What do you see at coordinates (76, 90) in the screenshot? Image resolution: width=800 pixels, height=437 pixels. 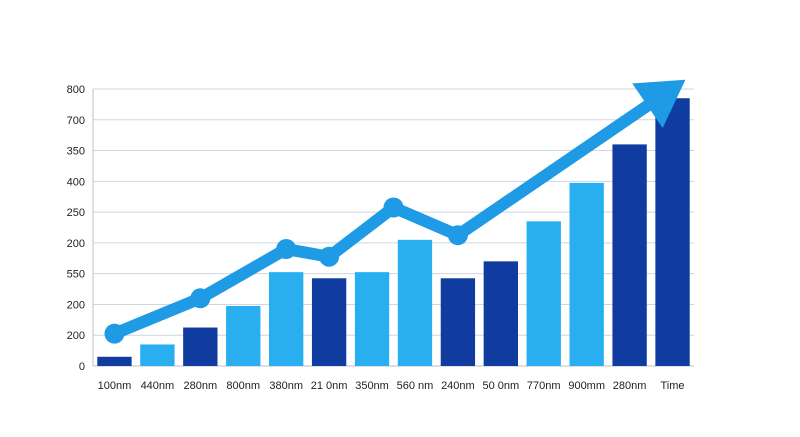 I see `y-tick-label: 800` at bounding box center [76, 90].